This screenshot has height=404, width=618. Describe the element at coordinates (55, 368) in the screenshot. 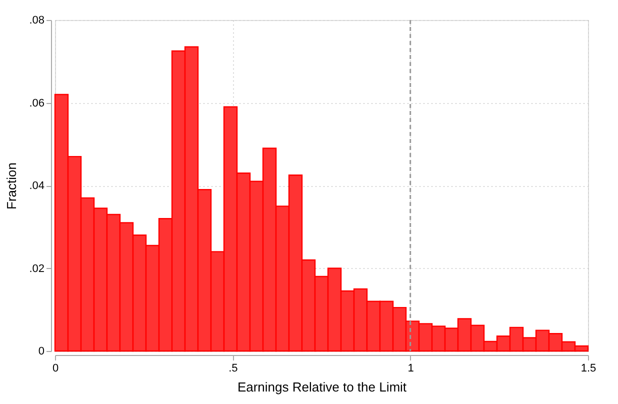

I see `x-tick-label: 0` at that location.